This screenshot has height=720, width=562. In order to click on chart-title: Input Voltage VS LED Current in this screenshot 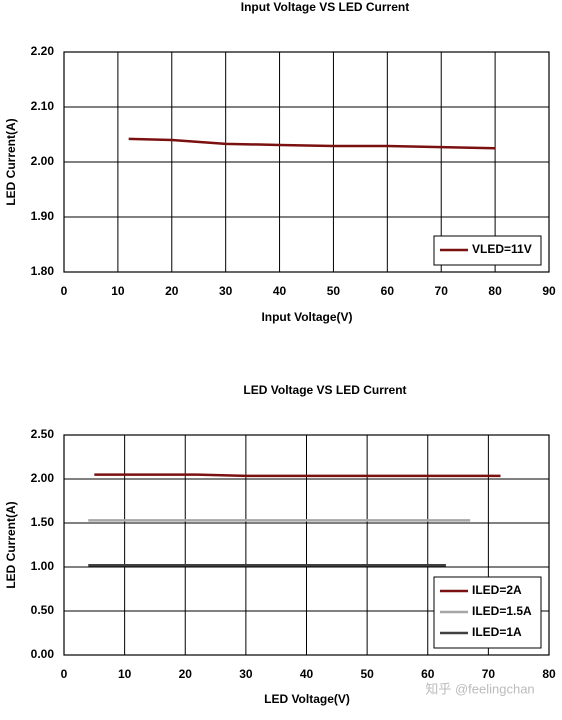, I will do `click(325, 7)`.